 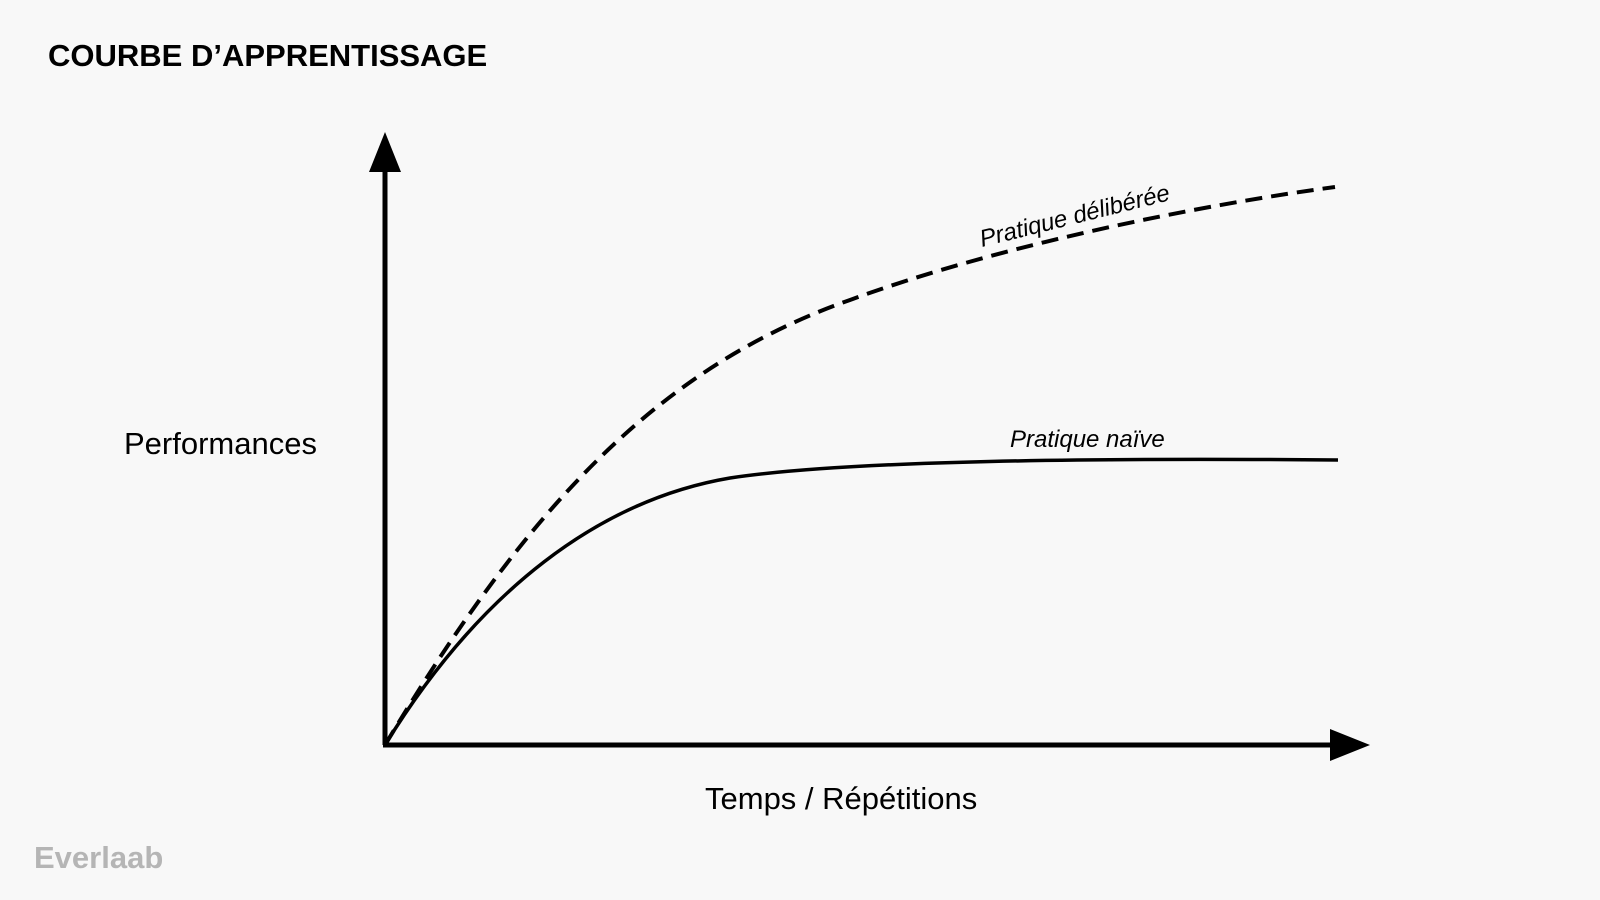 What do you see at coordinates (220, 443) in the screenshot?
I see `y-axis-label: Performances` at bounding box center [220, 443].